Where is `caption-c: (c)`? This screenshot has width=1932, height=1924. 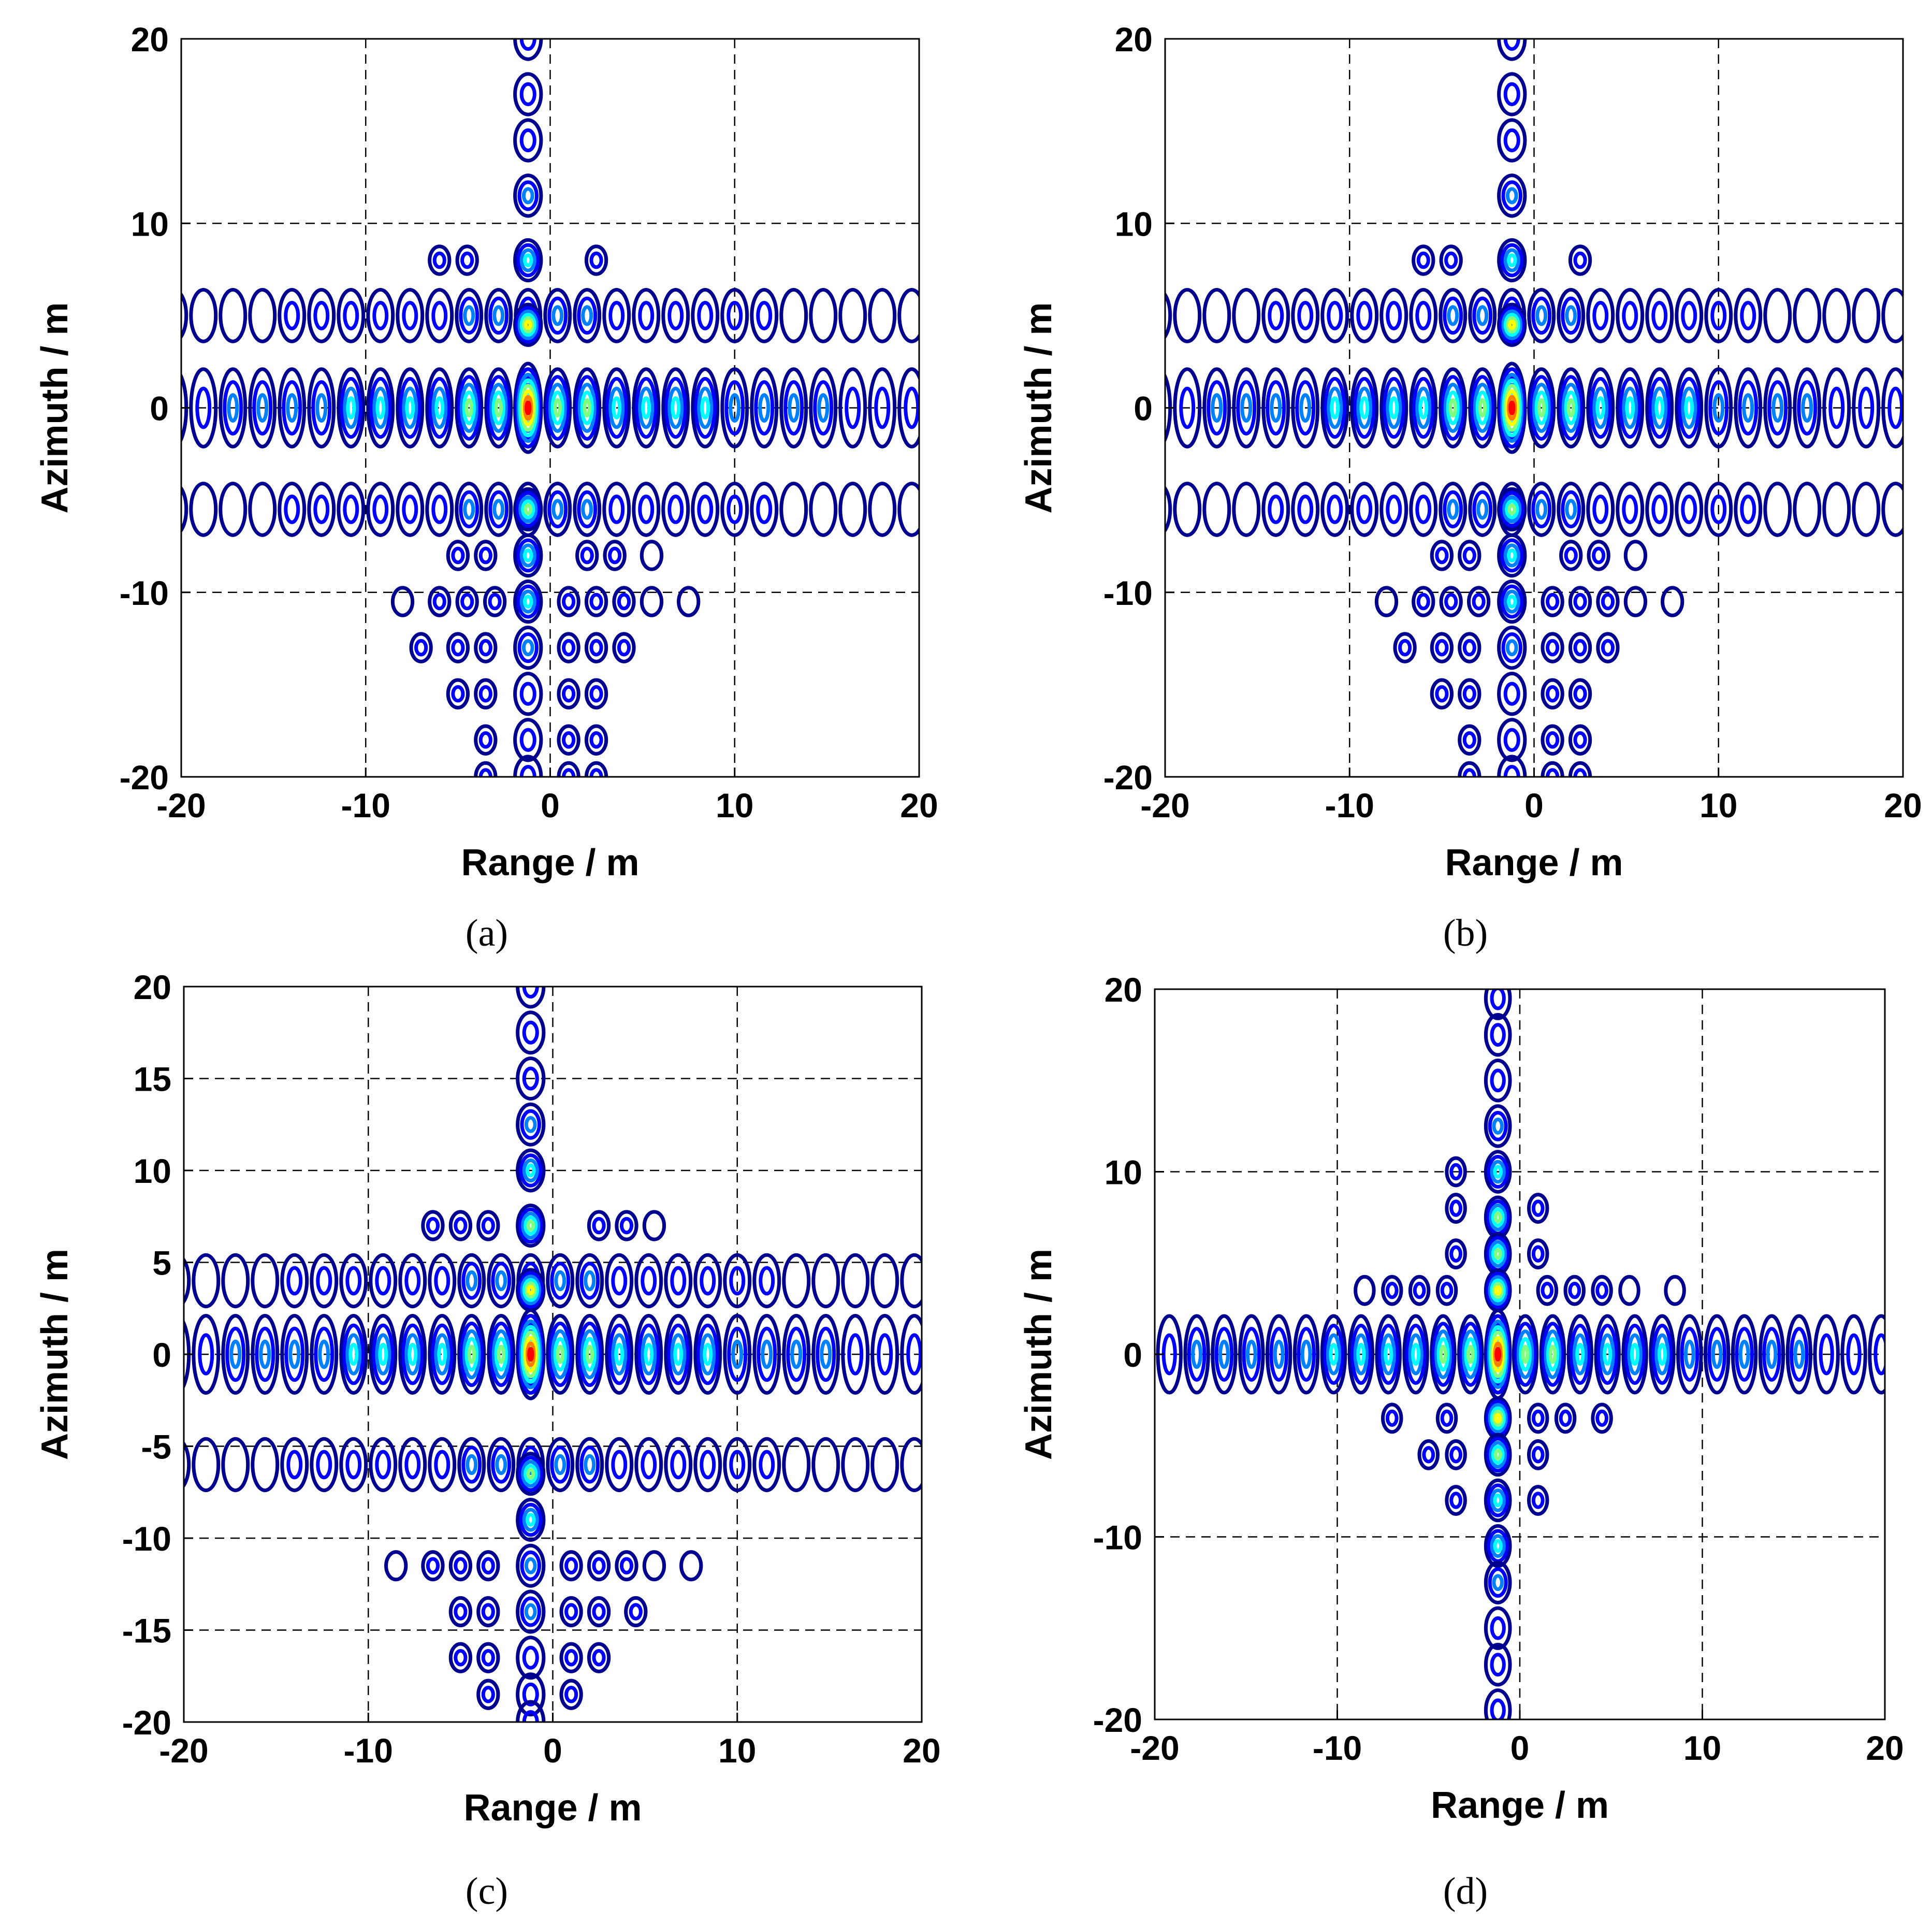 caption-c: (c) is located at coordinates (487, 1892).